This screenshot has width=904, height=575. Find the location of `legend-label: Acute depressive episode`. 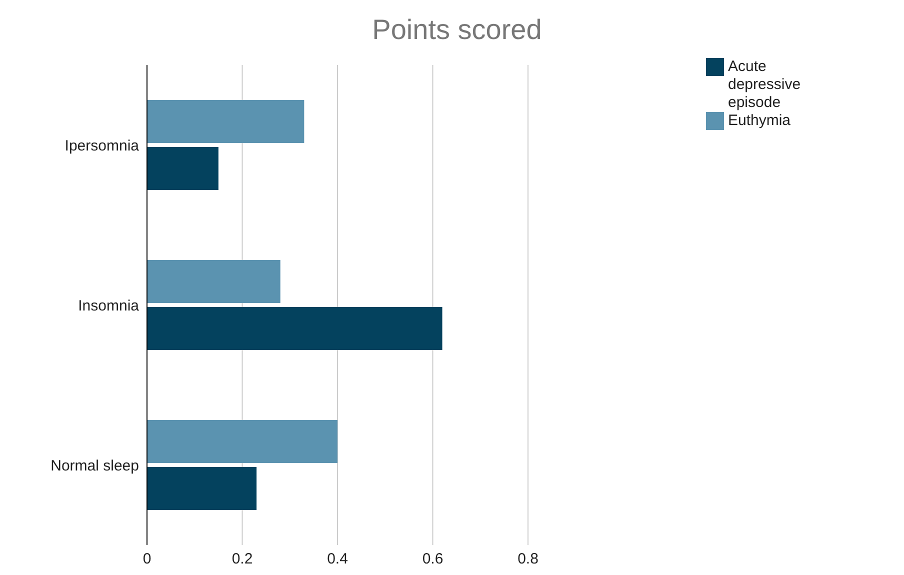

legend-label: Acute depressive episode is located at coordinates (765, 85).